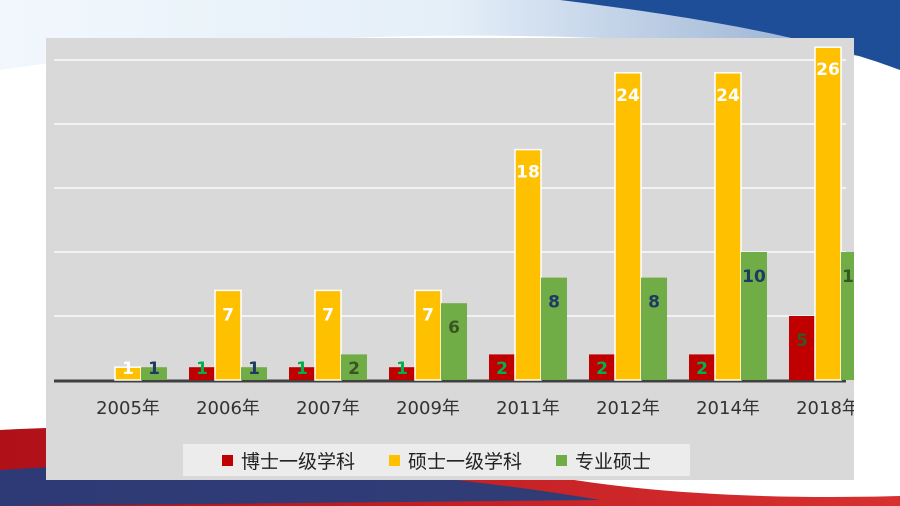 The width and height of the screenshot is (900, 506). What do you see at coordinates (302, 369) in the screenshot?
I see `data-label-doctor-2: 1` at bounding box center [302, 369].